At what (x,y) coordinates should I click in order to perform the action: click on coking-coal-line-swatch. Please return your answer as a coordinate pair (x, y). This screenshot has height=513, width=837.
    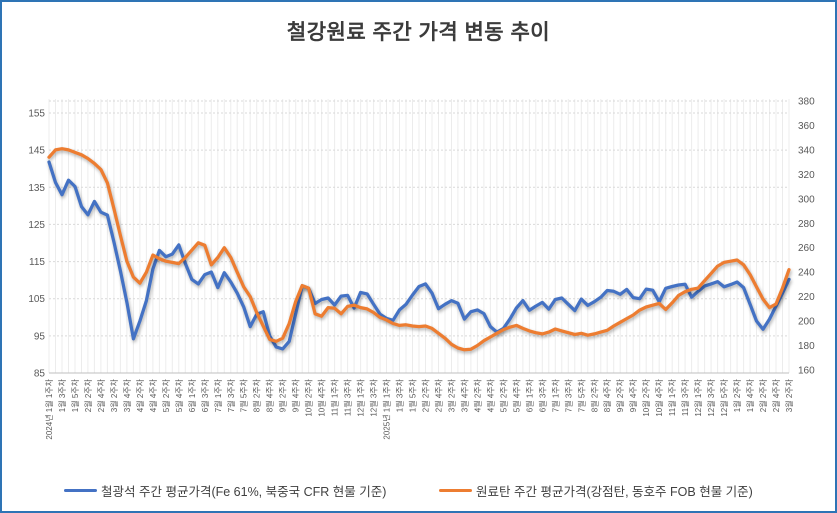
    Looking at the image, I should click on (455, 490).